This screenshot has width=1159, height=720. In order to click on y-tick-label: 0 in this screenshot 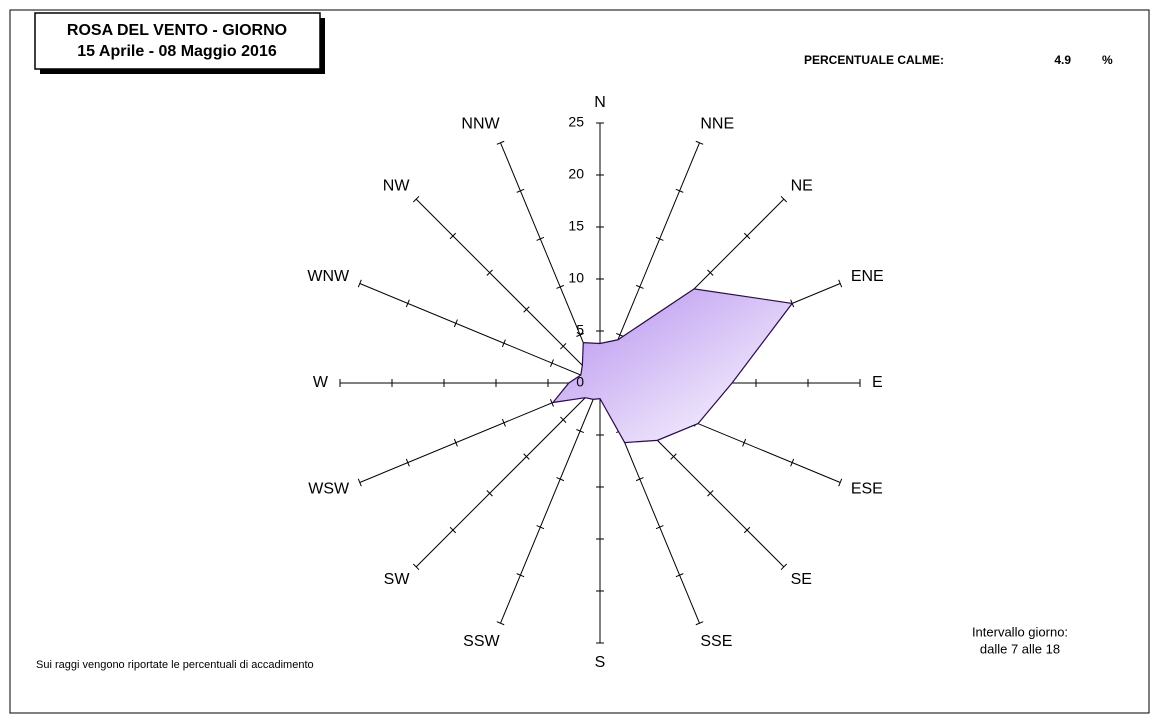, I will do `click(580, 382)`.